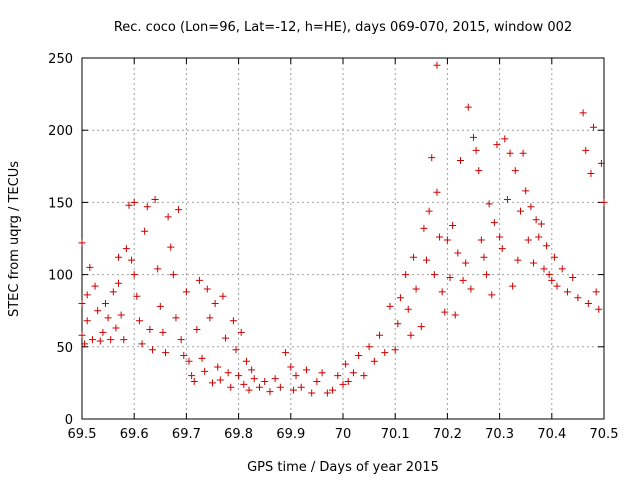  Describe the element at coordinates (69, 420) in the screenshot. I see `y-tick-label: 0` at that location.